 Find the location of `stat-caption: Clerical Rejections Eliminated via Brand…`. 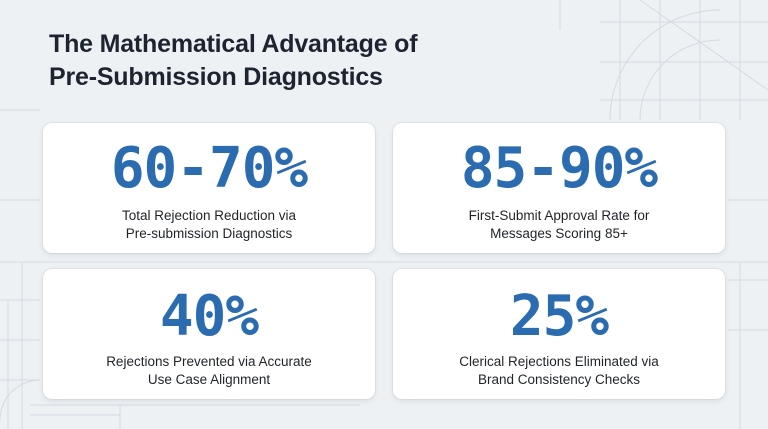

stat-caption: Clerical Rejections Eliminated via Brand… is located at coordinates (559, 371).